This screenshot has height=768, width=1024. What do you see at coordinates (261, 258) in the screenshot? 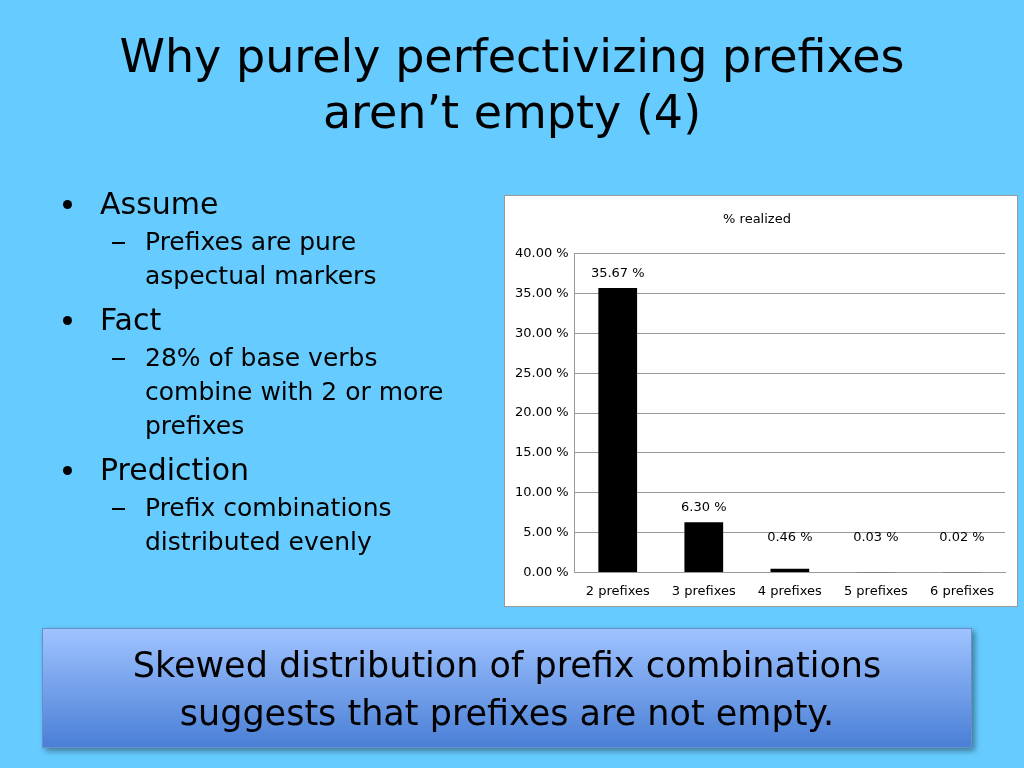
I see `text: Prefixes are pure aspectual markers` at bounding box center [261, 258].